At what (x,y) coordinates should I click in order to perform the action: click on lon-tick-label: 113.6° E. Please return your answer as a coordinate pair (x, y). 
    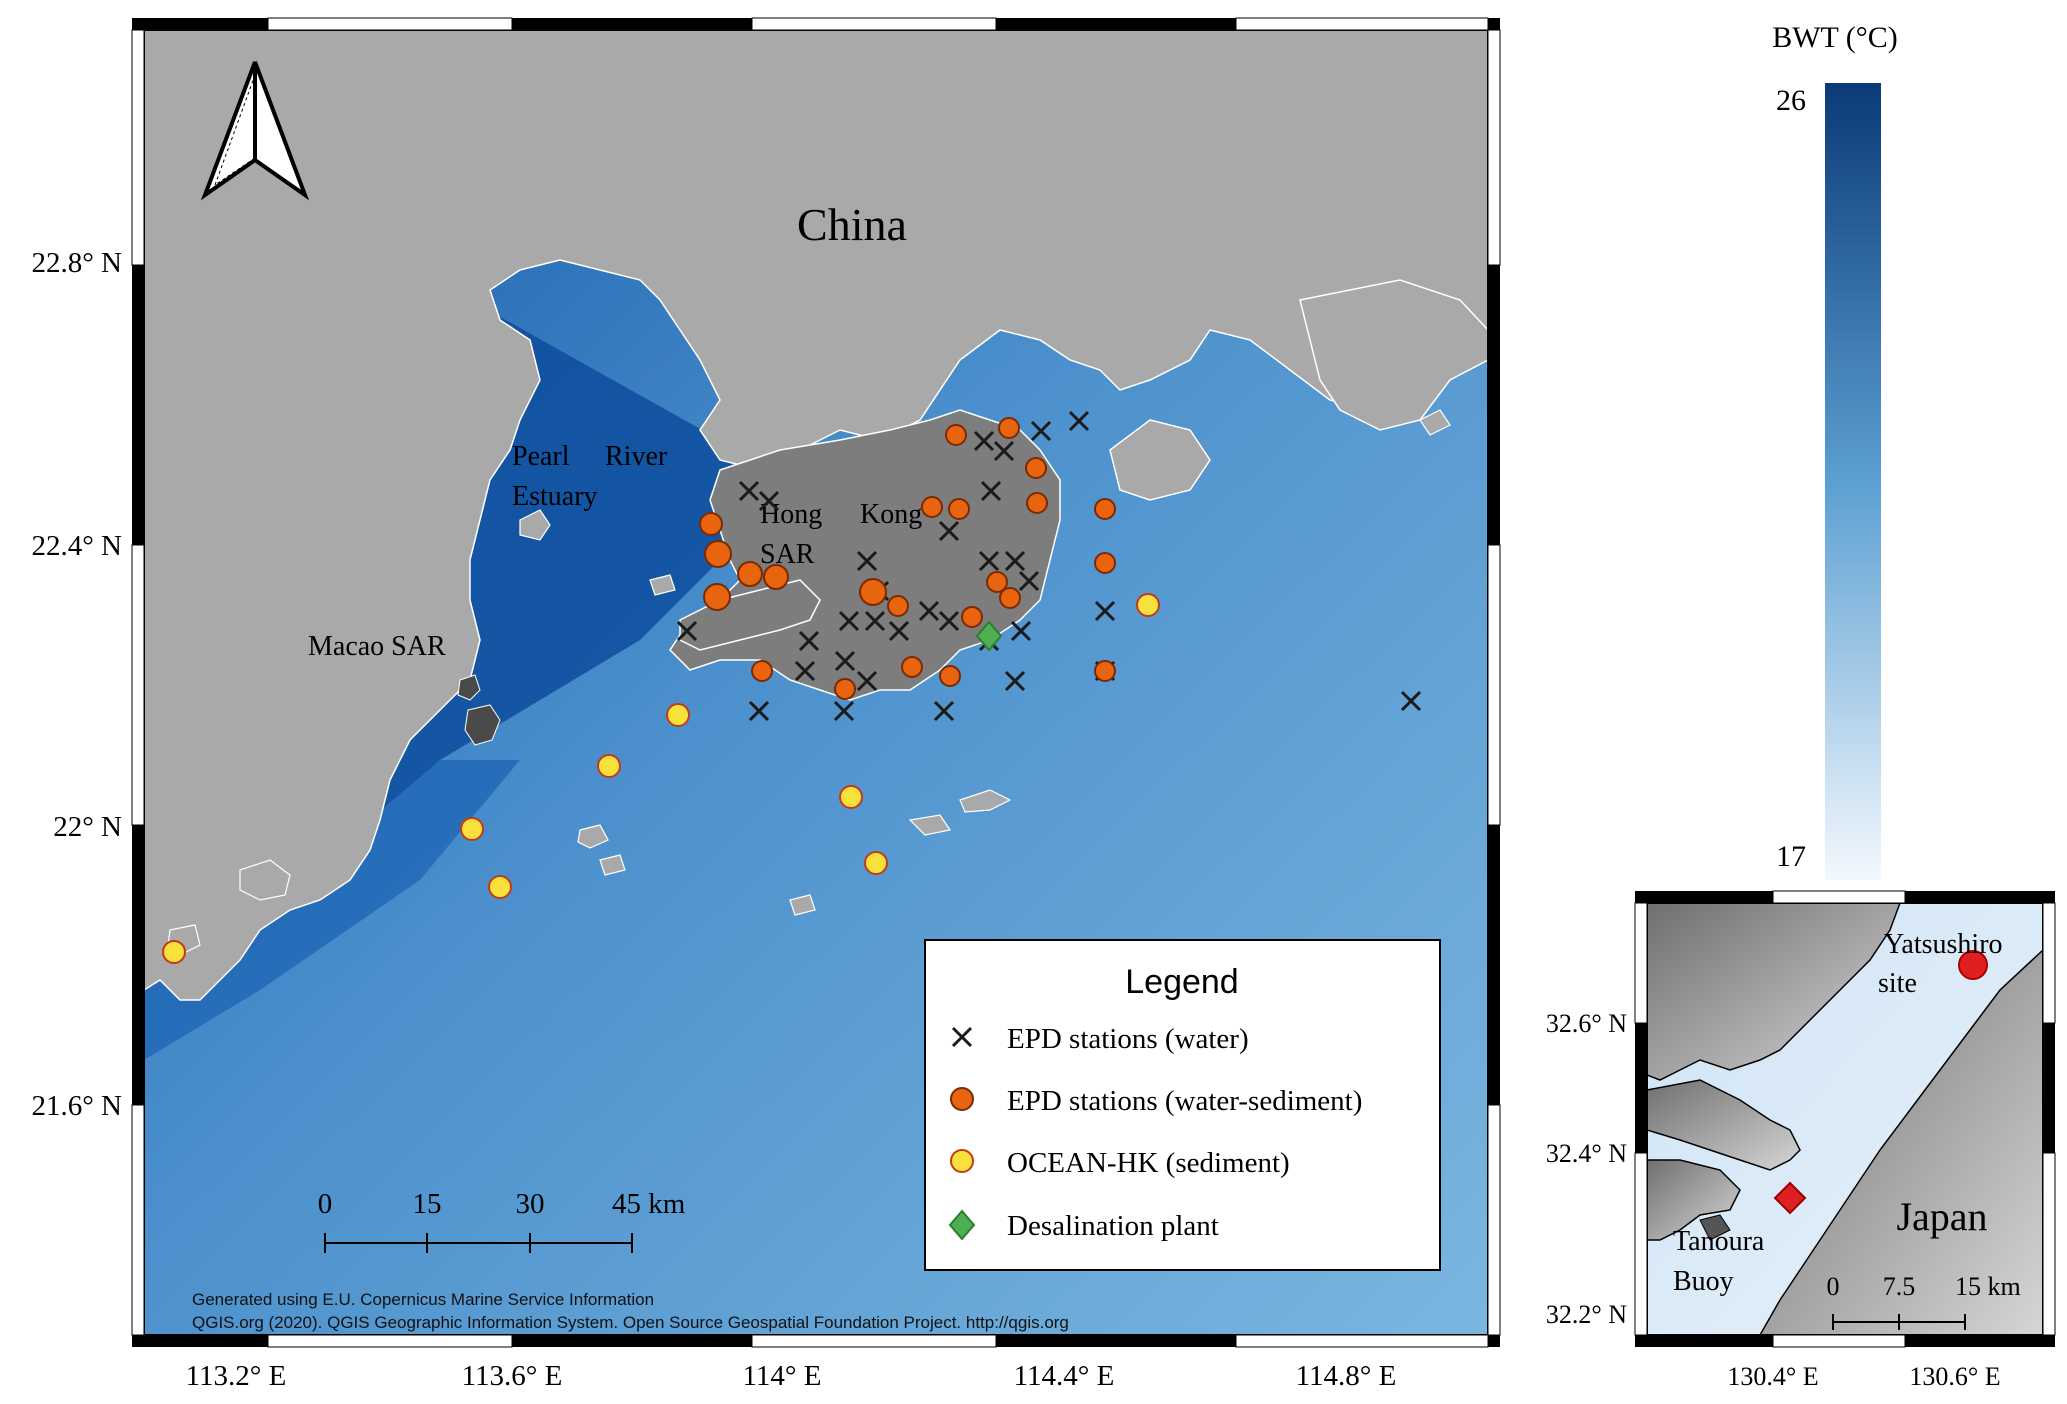
    Looking at the image, I should click on (512, 1376).